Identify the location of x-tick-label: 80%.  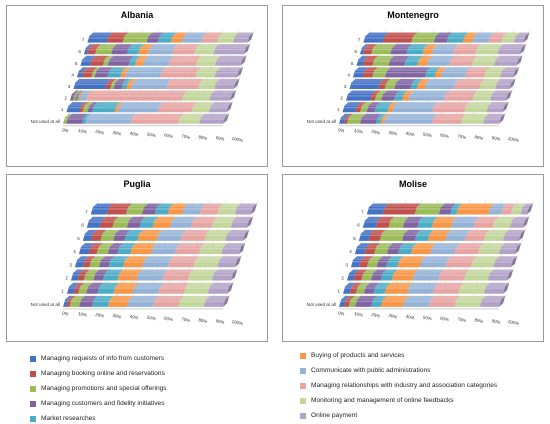
(479, 137).